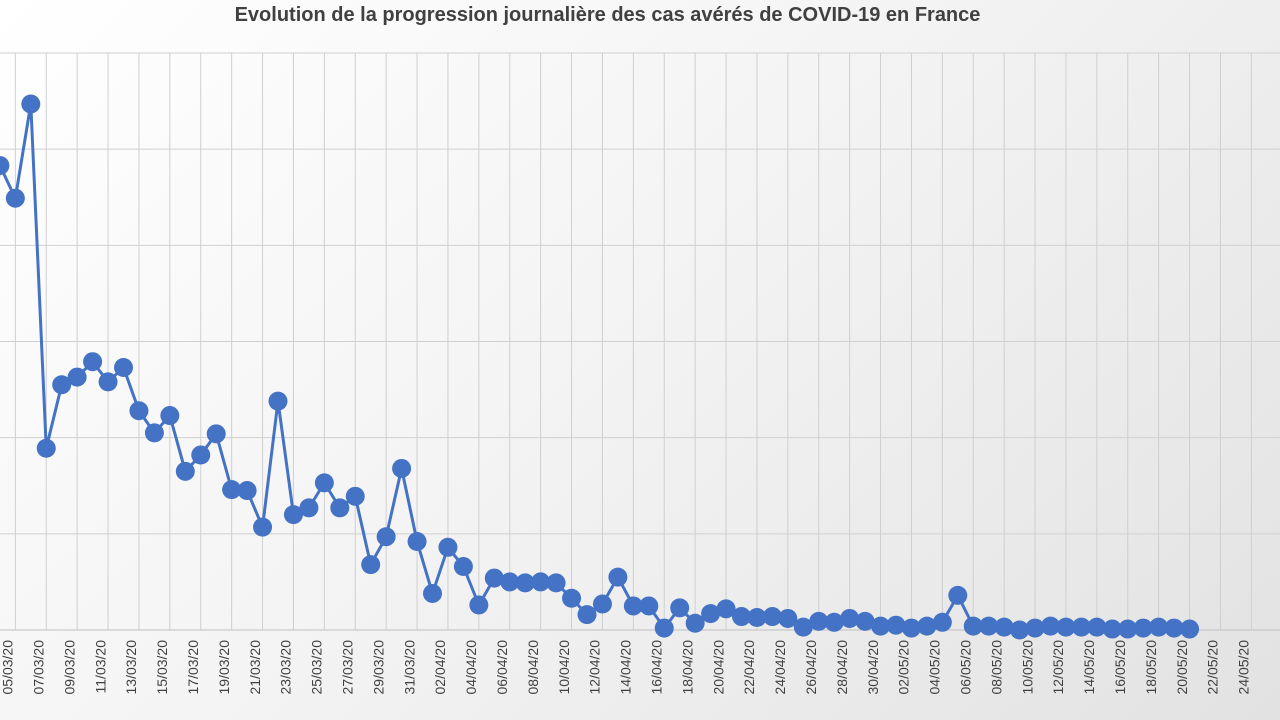 This screenshot has height=720, width=1280. Describe the element at coordinates (996, 667) in the screenshot. I see `x-tick-label: 08/05/20` at that location.